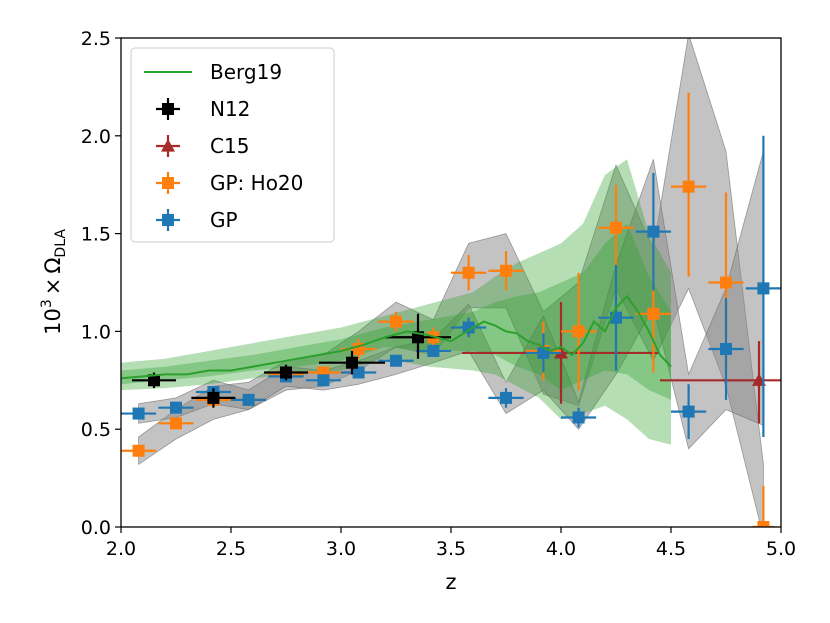 This screenshot has width=830, height=623. I want to click on y-tick-label-0: 0.0, so click(96, 528).